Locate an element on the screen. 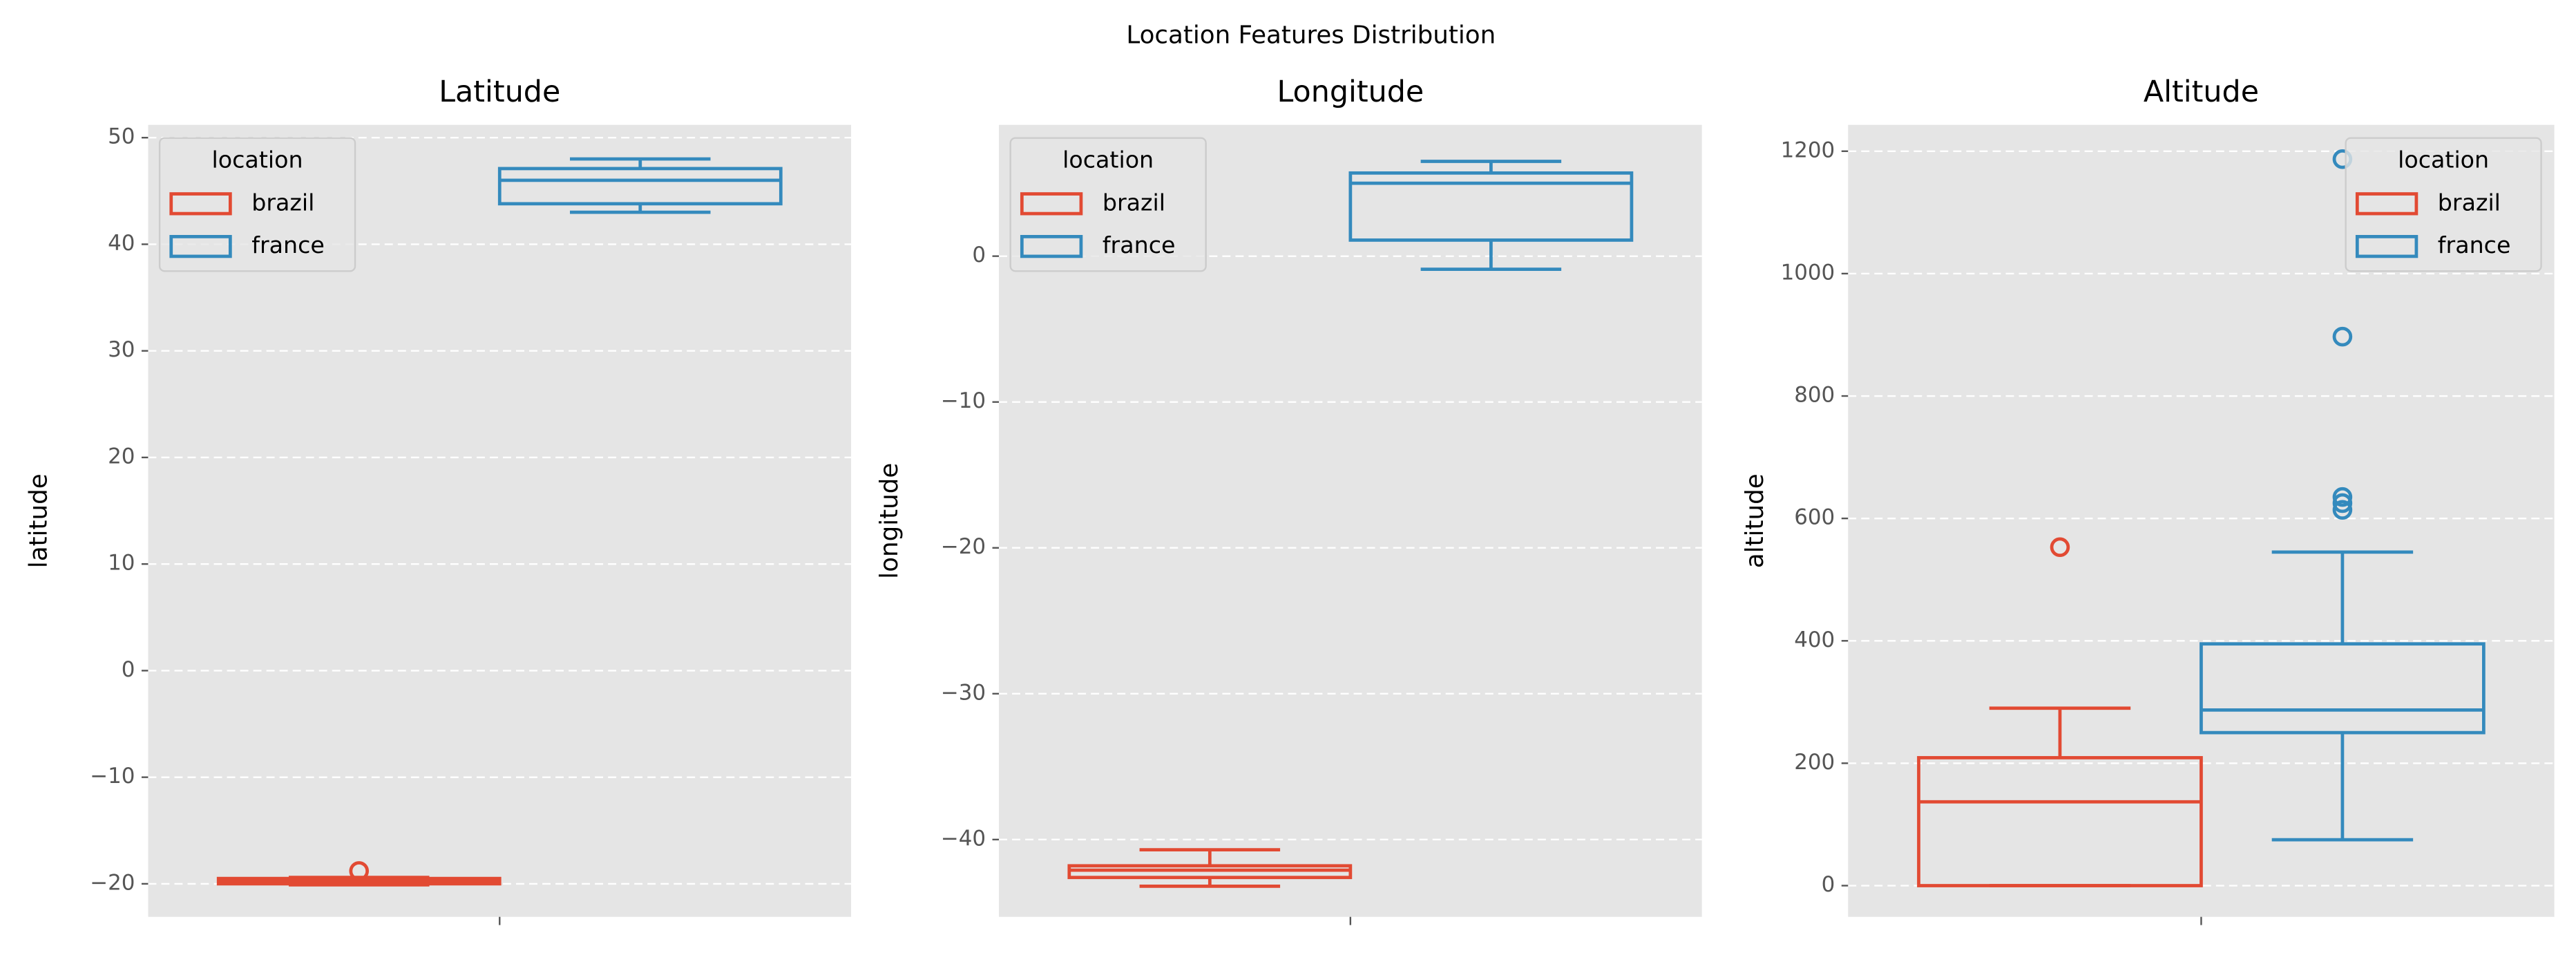 This screenshot has height=953, width=2576. y-tick-label: 1000 is located at coordinates (1808, 272).